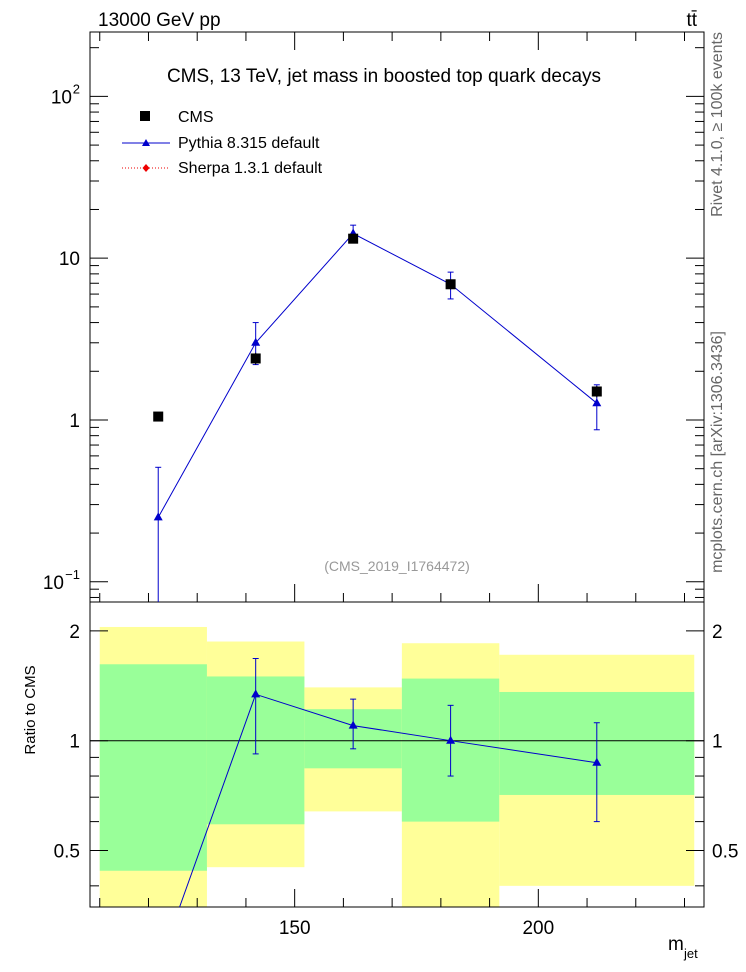  Describe the element at coordinates (67, 851) in the screenshot. I see `ratio-ytick-label-left: 0.5` at that location.